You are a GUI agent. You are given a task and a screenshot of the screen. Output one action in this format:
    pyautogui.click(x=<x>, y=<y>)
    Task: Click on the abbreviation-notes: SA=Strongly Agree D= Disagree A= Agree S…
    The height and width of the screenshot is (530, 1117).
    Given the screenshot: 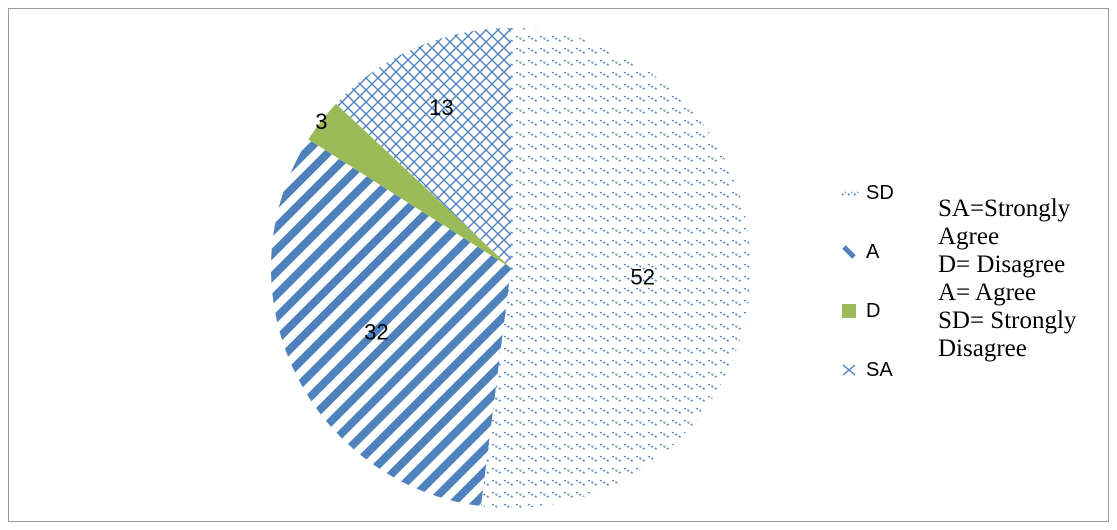 What is the action you would take?
    pyautogui.click(x=1025, y=279)
    